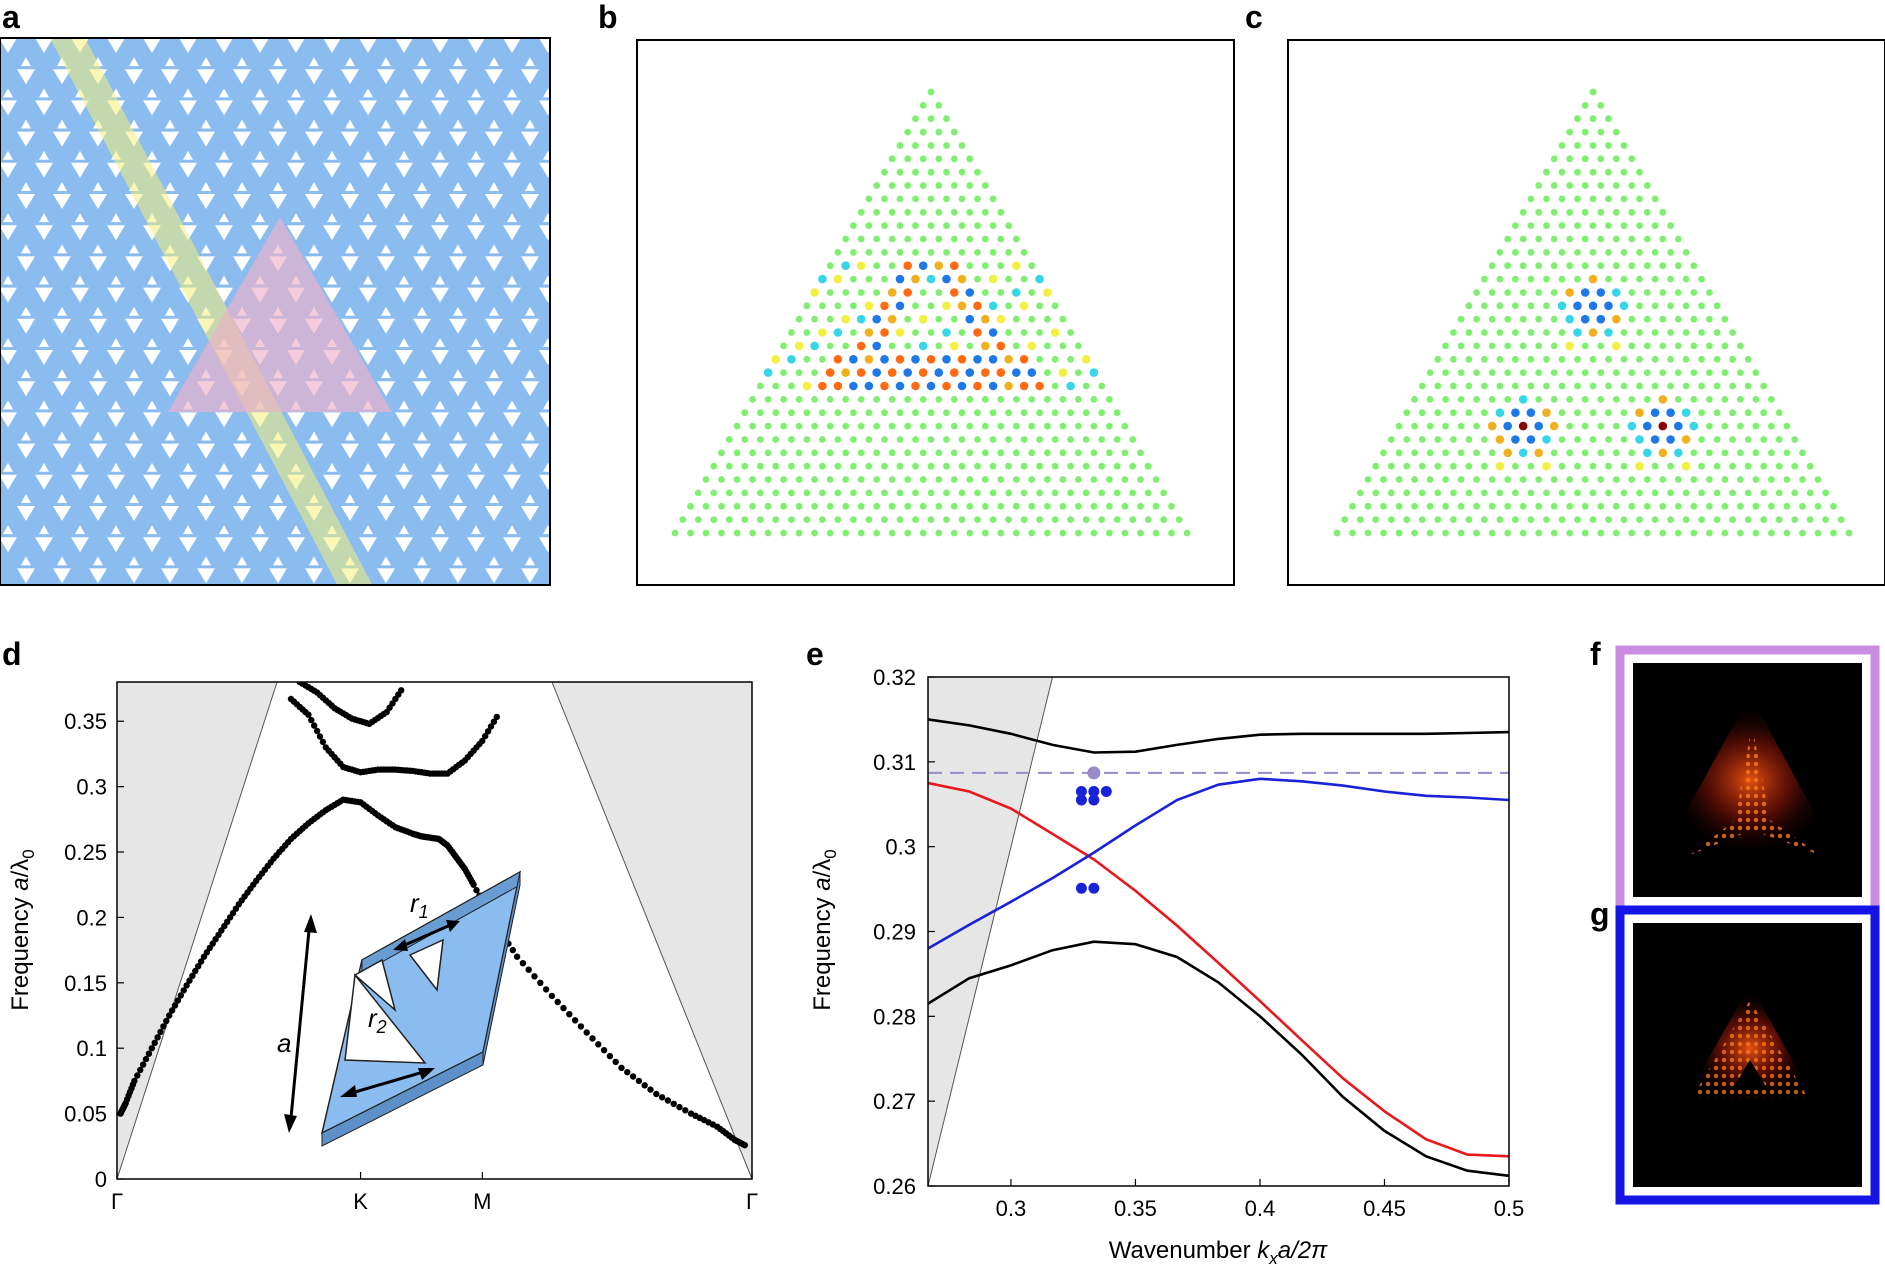  Describe the element at coordinates (894, 1101) in the screenshot. I see `y-tick-label: 0.27` at that location.